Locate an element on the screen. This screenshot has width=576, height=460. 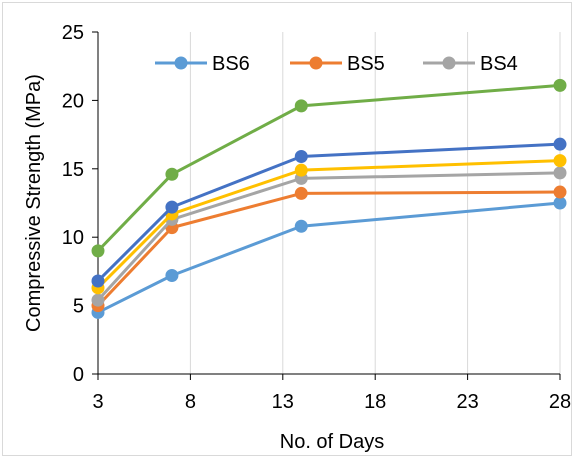
legend-entry-bs5: BS5 is located at coordinates (337, 64).